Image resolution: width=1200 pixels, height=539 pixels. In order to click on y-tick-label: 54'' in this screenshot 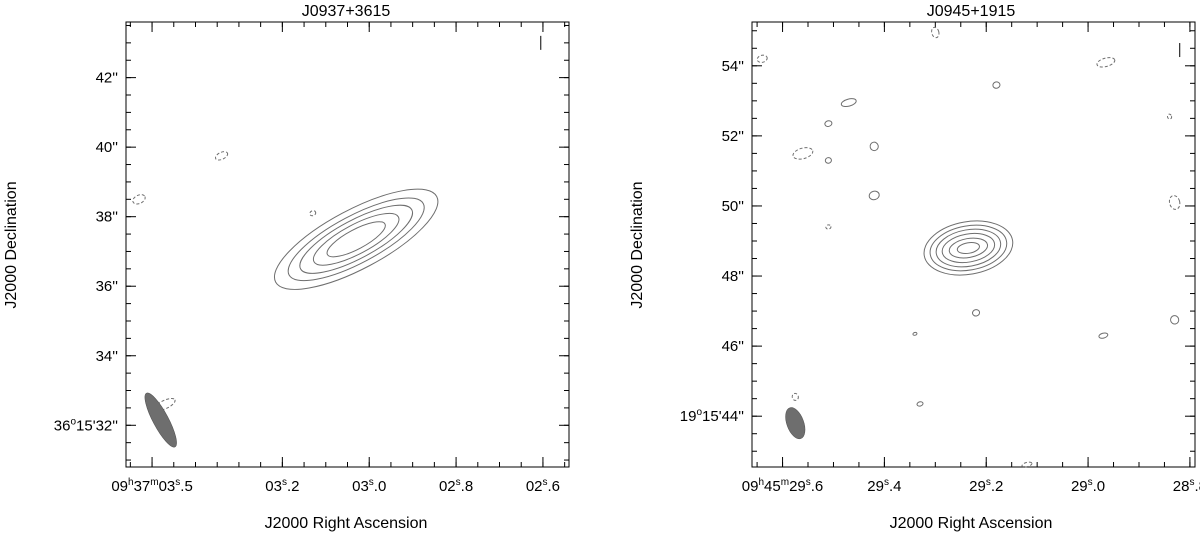, I will do `click(733, 66)`.